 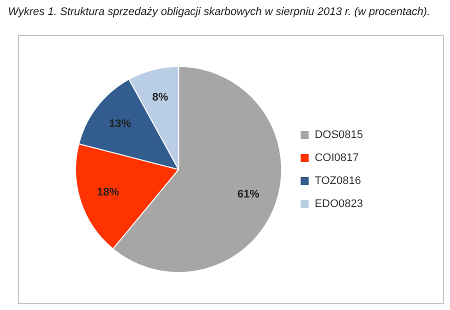 I want to click on legend-label: DOS0815, so click(x=339, y=135).